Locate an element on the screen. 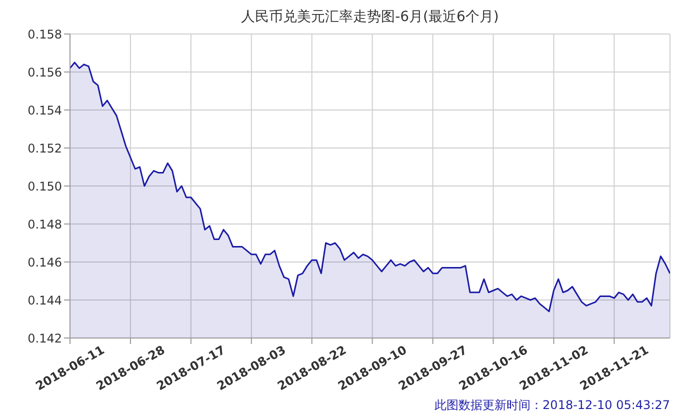 This screenshot has height=418, width=700. y-tick-label: 0.156 is located at coordinates (45, 72).